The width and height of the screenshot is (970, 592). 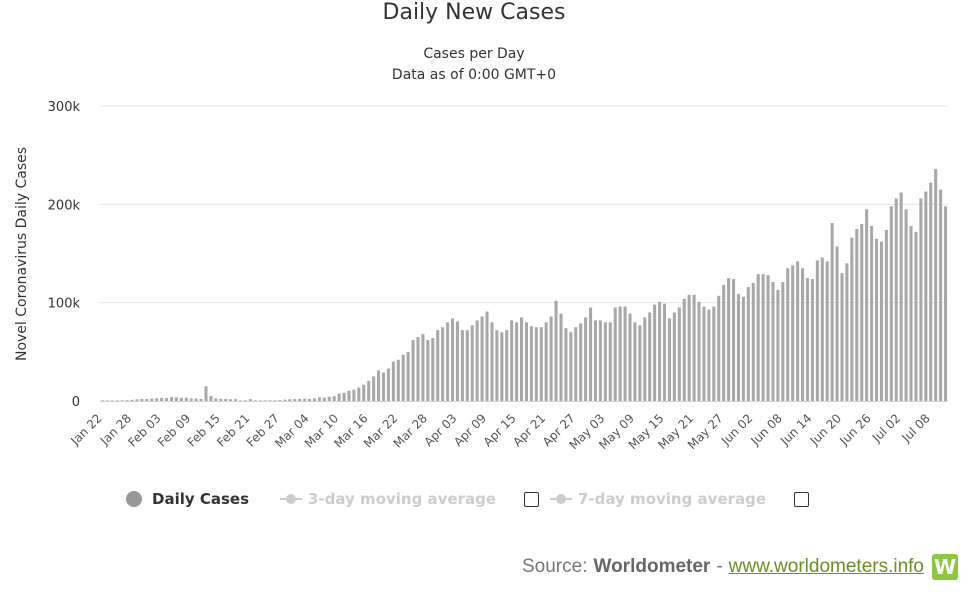 What do you see at coordinates (680, 499) in the screenshot?
I see `legend-7-day-moving-average: 7-day moving average` at bounding box center [680, 499].